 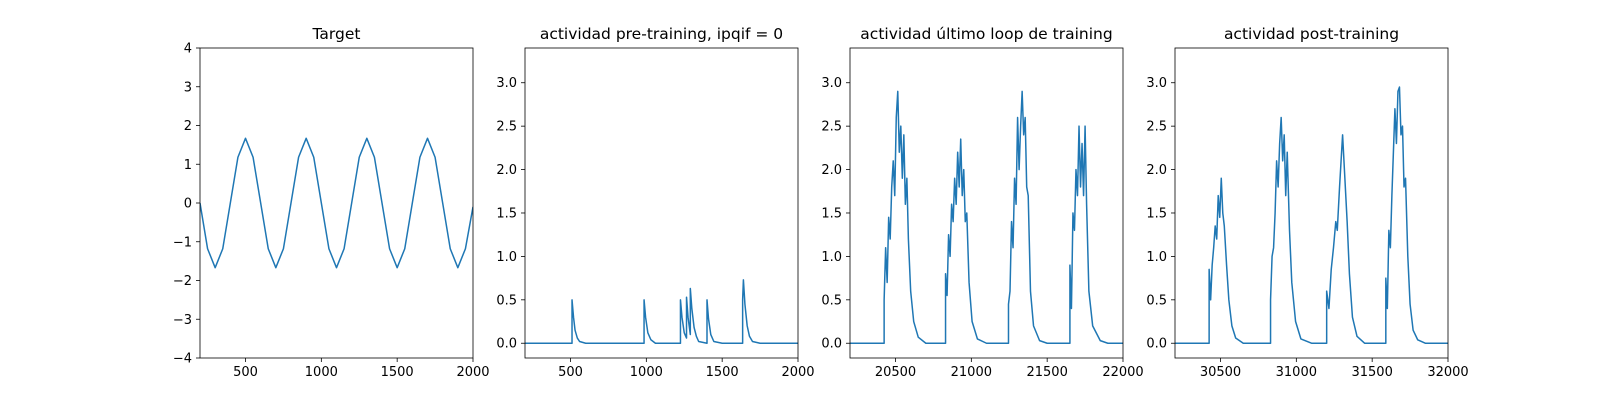 I want to click on series-line-target, so click(x=336, y=203).